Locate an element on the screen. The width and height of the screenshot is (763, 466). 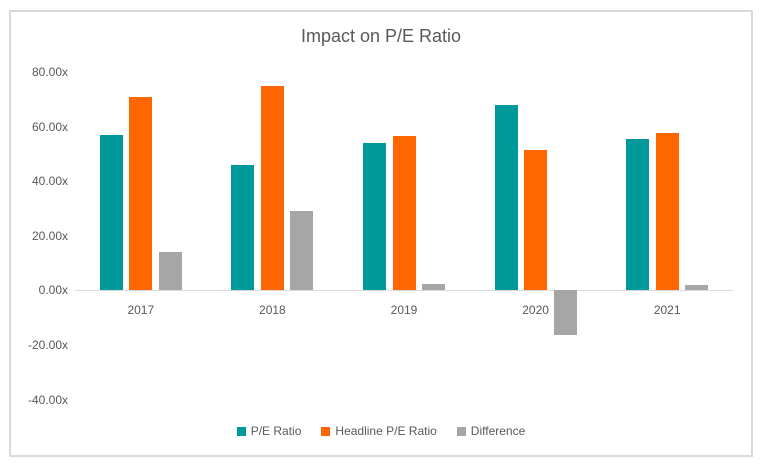
y-tick-label: 80.00x is located at coordinates (49, 72).